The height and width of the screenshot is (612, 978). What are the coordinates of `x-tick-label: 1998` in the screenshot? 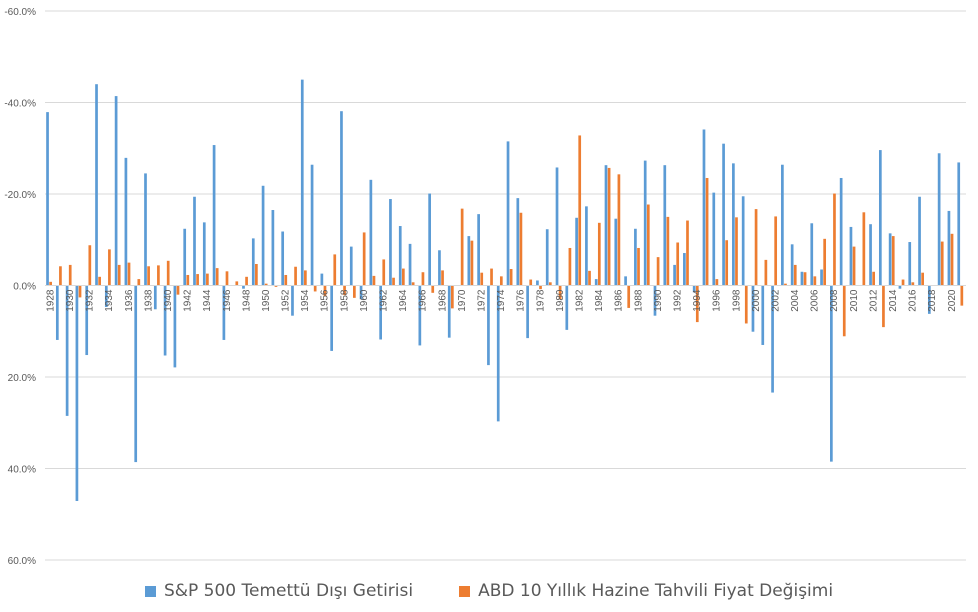 It's located at (736, 300).